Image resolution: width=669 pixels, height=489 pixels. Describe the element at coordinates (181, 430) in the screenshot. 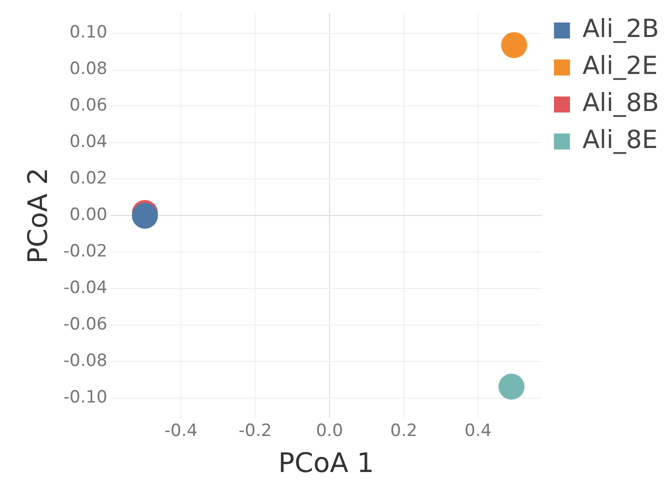

I see `x-tick-label: -0.4` at that location.